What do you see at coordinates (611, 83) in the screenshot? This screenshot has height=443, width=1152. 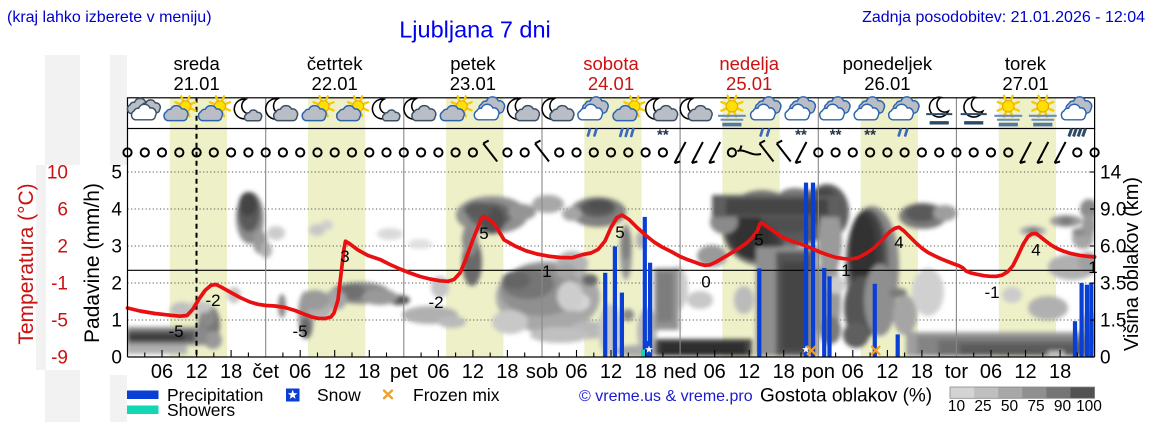 I see `svg-text: 24.01` at bounding box center [611, 83].